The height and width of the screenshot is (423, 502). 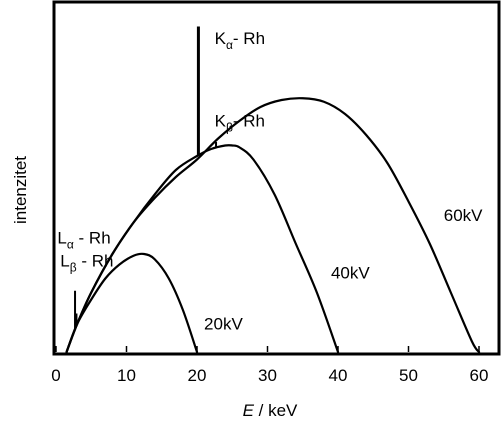 I want to click on annotation-label: Lβ - Rh, so click(x=86, y=262).